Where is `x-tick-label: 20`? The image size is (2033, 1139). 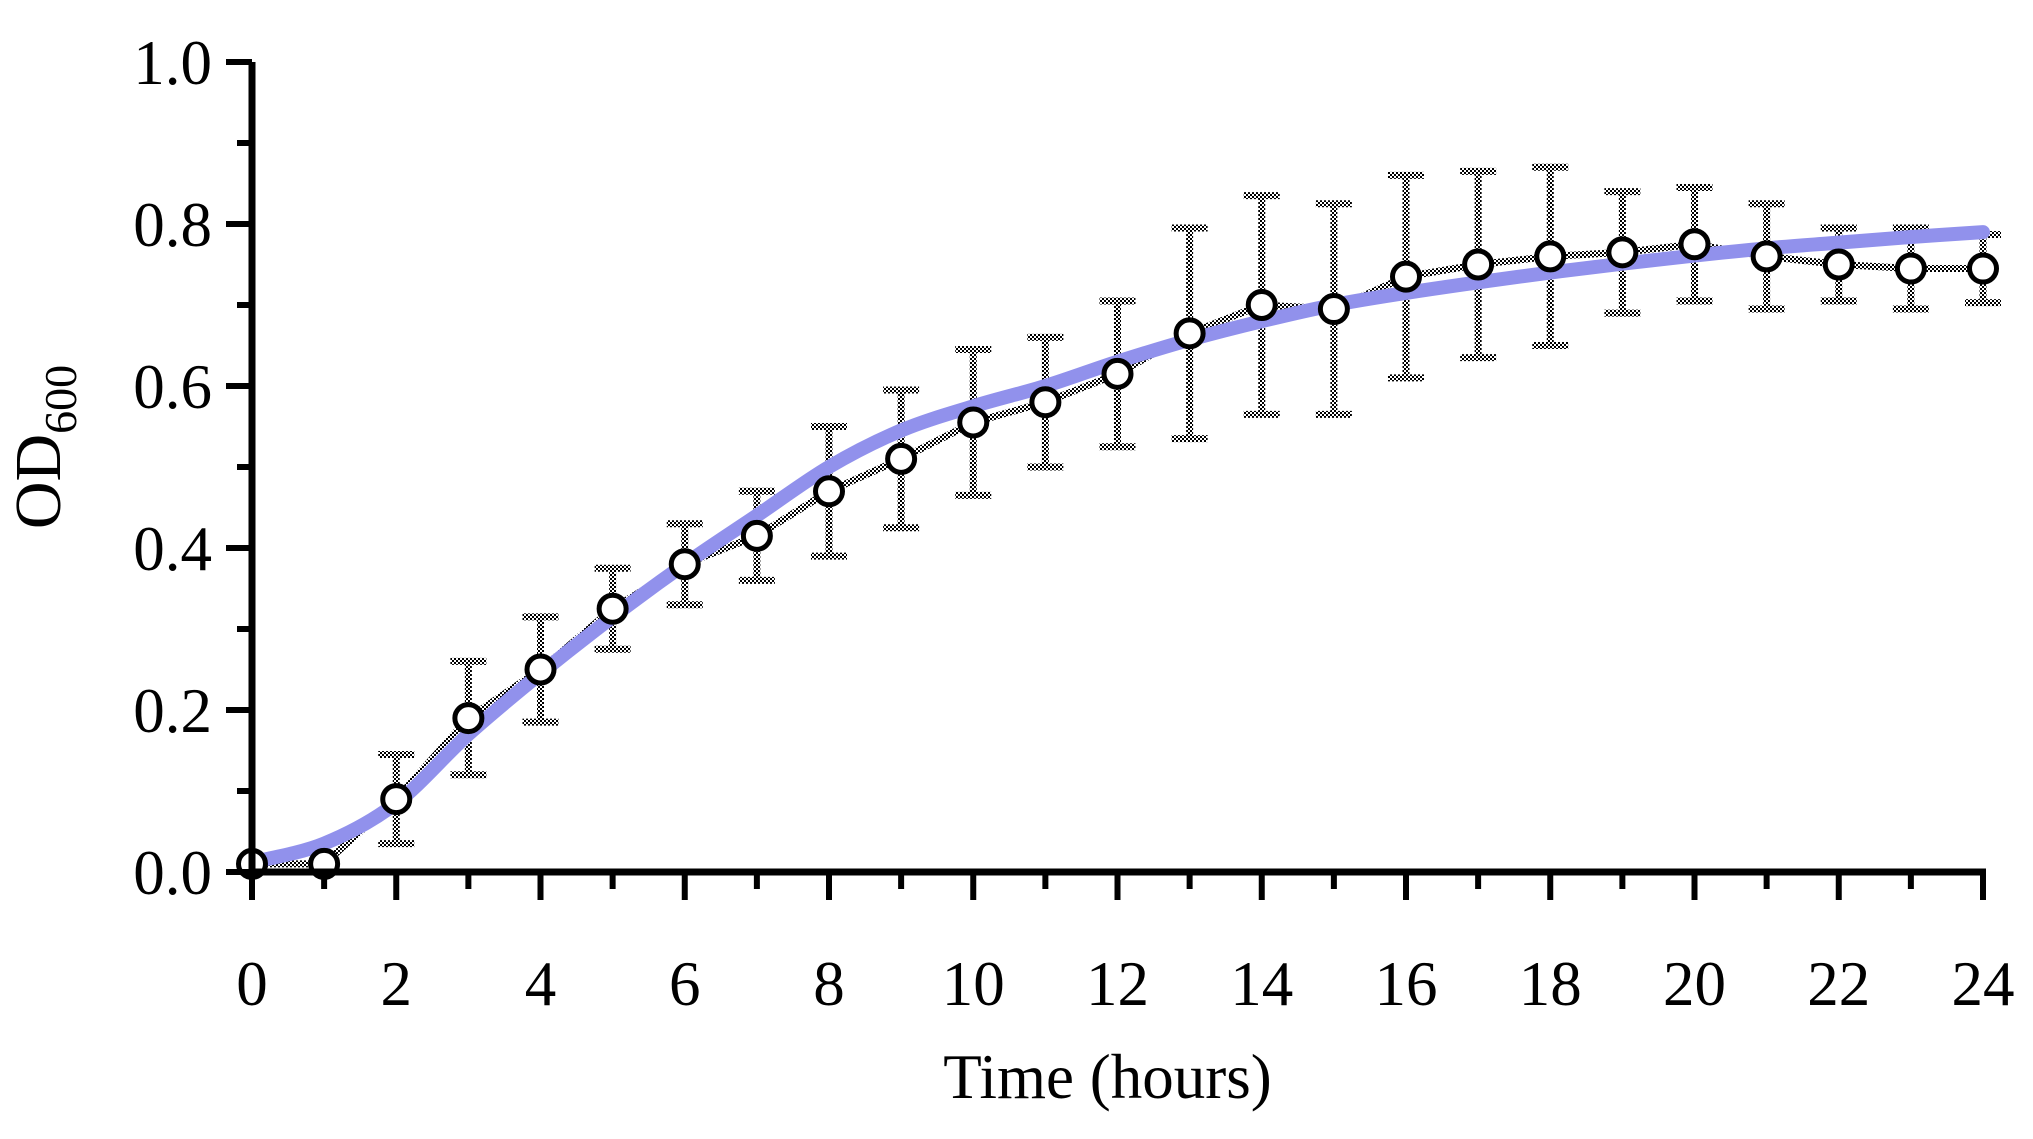
x-tick-label: 20 is located at coordinates (1694, 984).